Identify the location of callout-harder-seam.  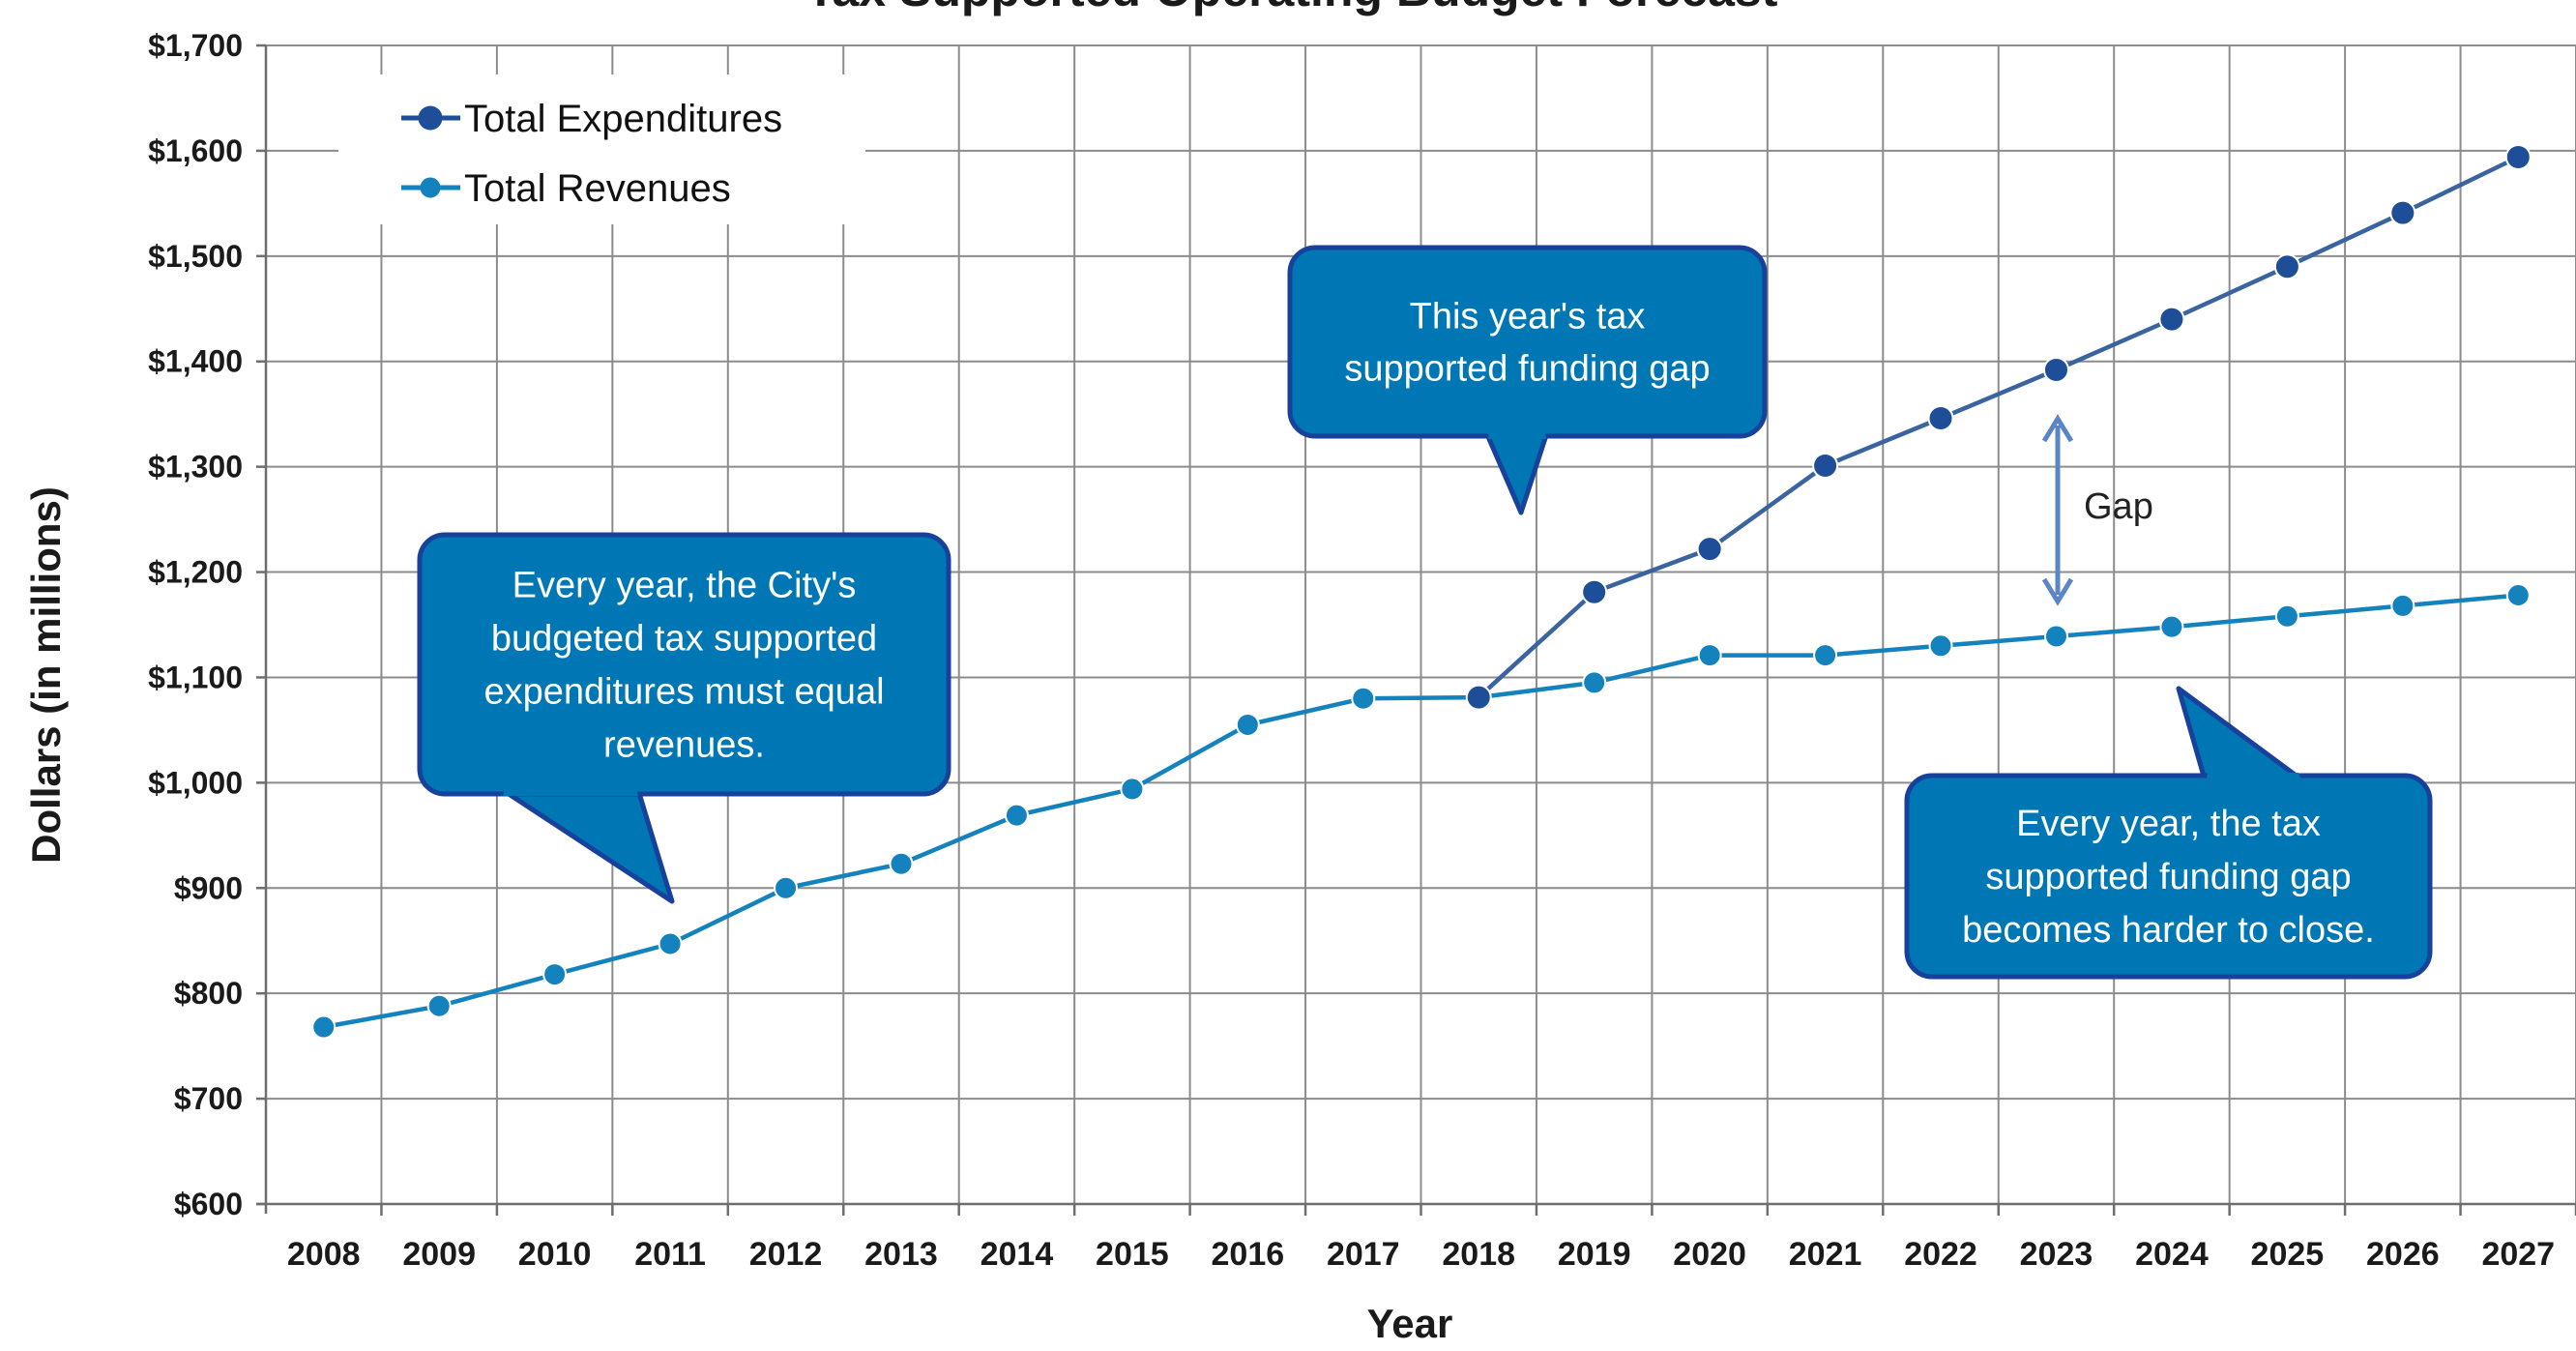
(2254, 778).